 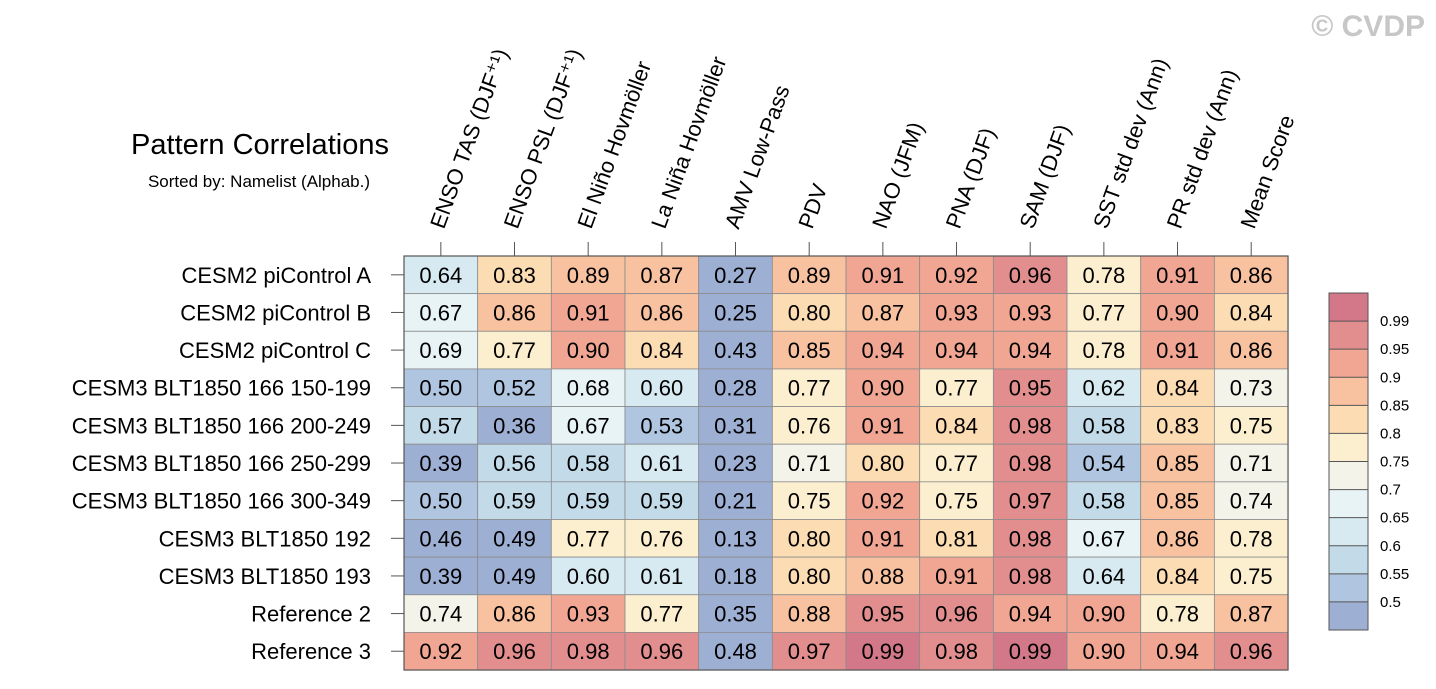 I want to click on cell-value: 0.25, so click(x=735, y=312).